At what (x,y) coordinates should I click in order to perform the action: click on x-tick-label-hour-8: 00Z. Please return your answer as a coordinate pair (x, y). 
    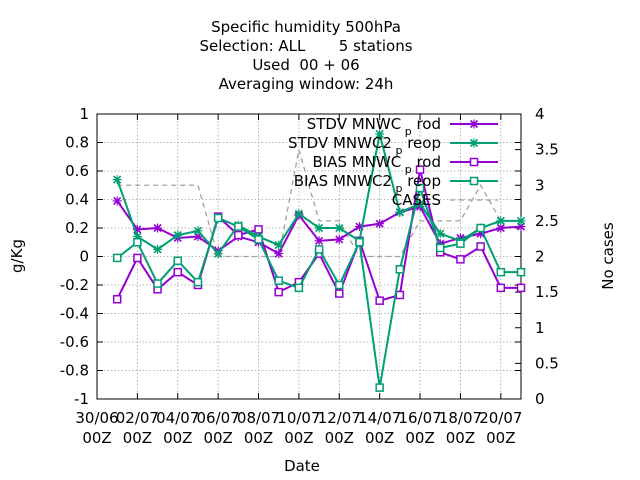
    Looking at the image, I should click on (419, 438).